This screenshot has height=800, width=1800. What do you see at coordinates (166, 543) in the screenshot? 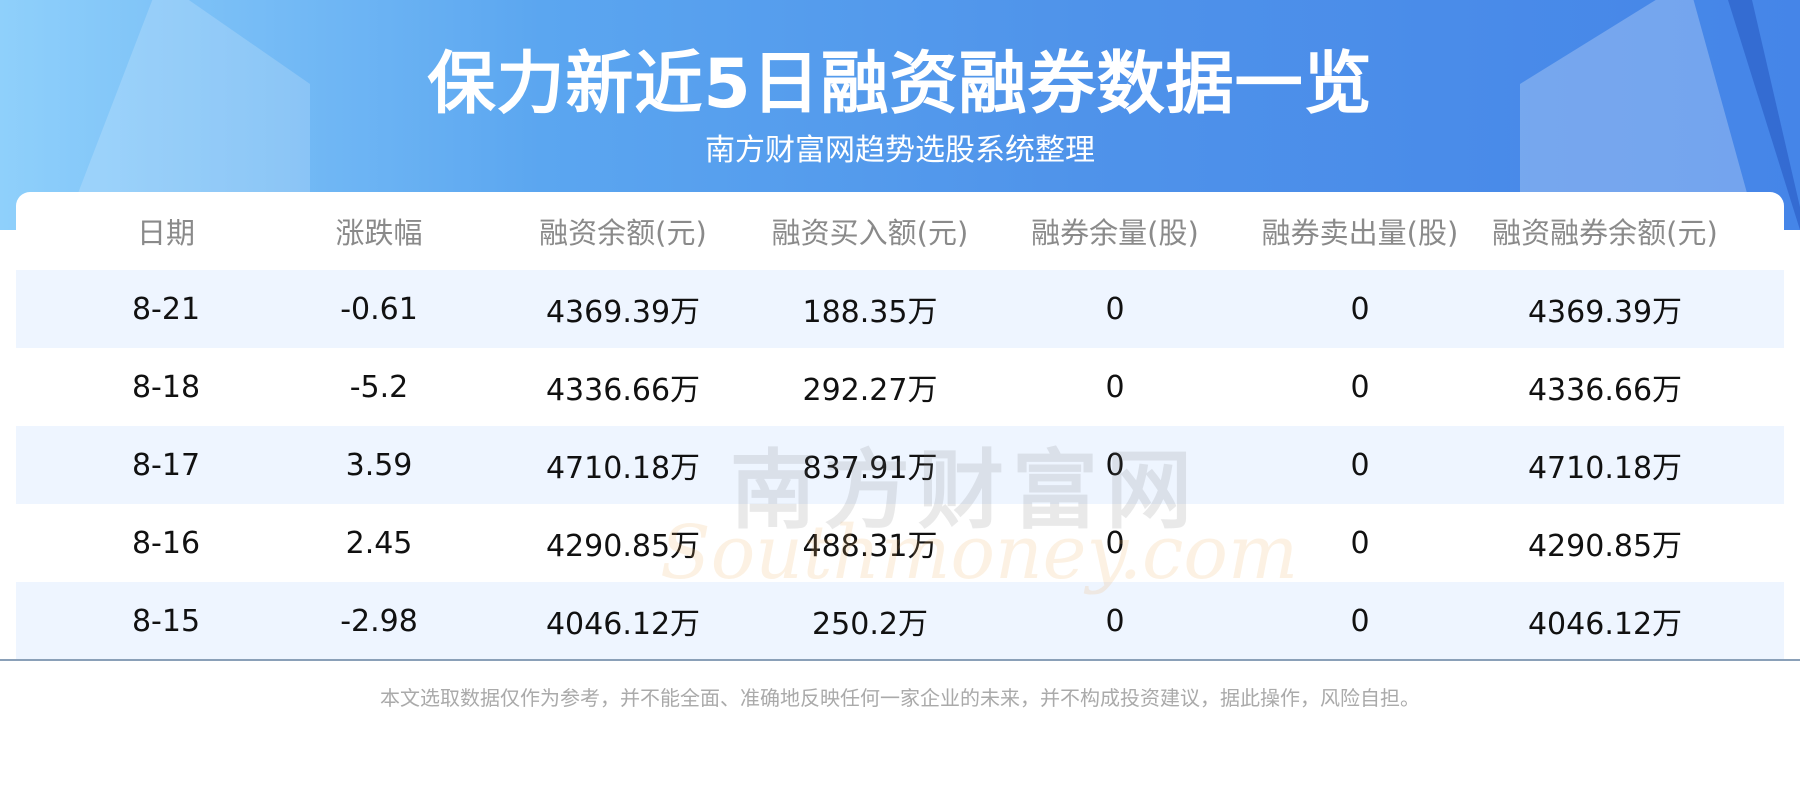
I see `table-cell: 8-16` at bounding box center [166, 543].